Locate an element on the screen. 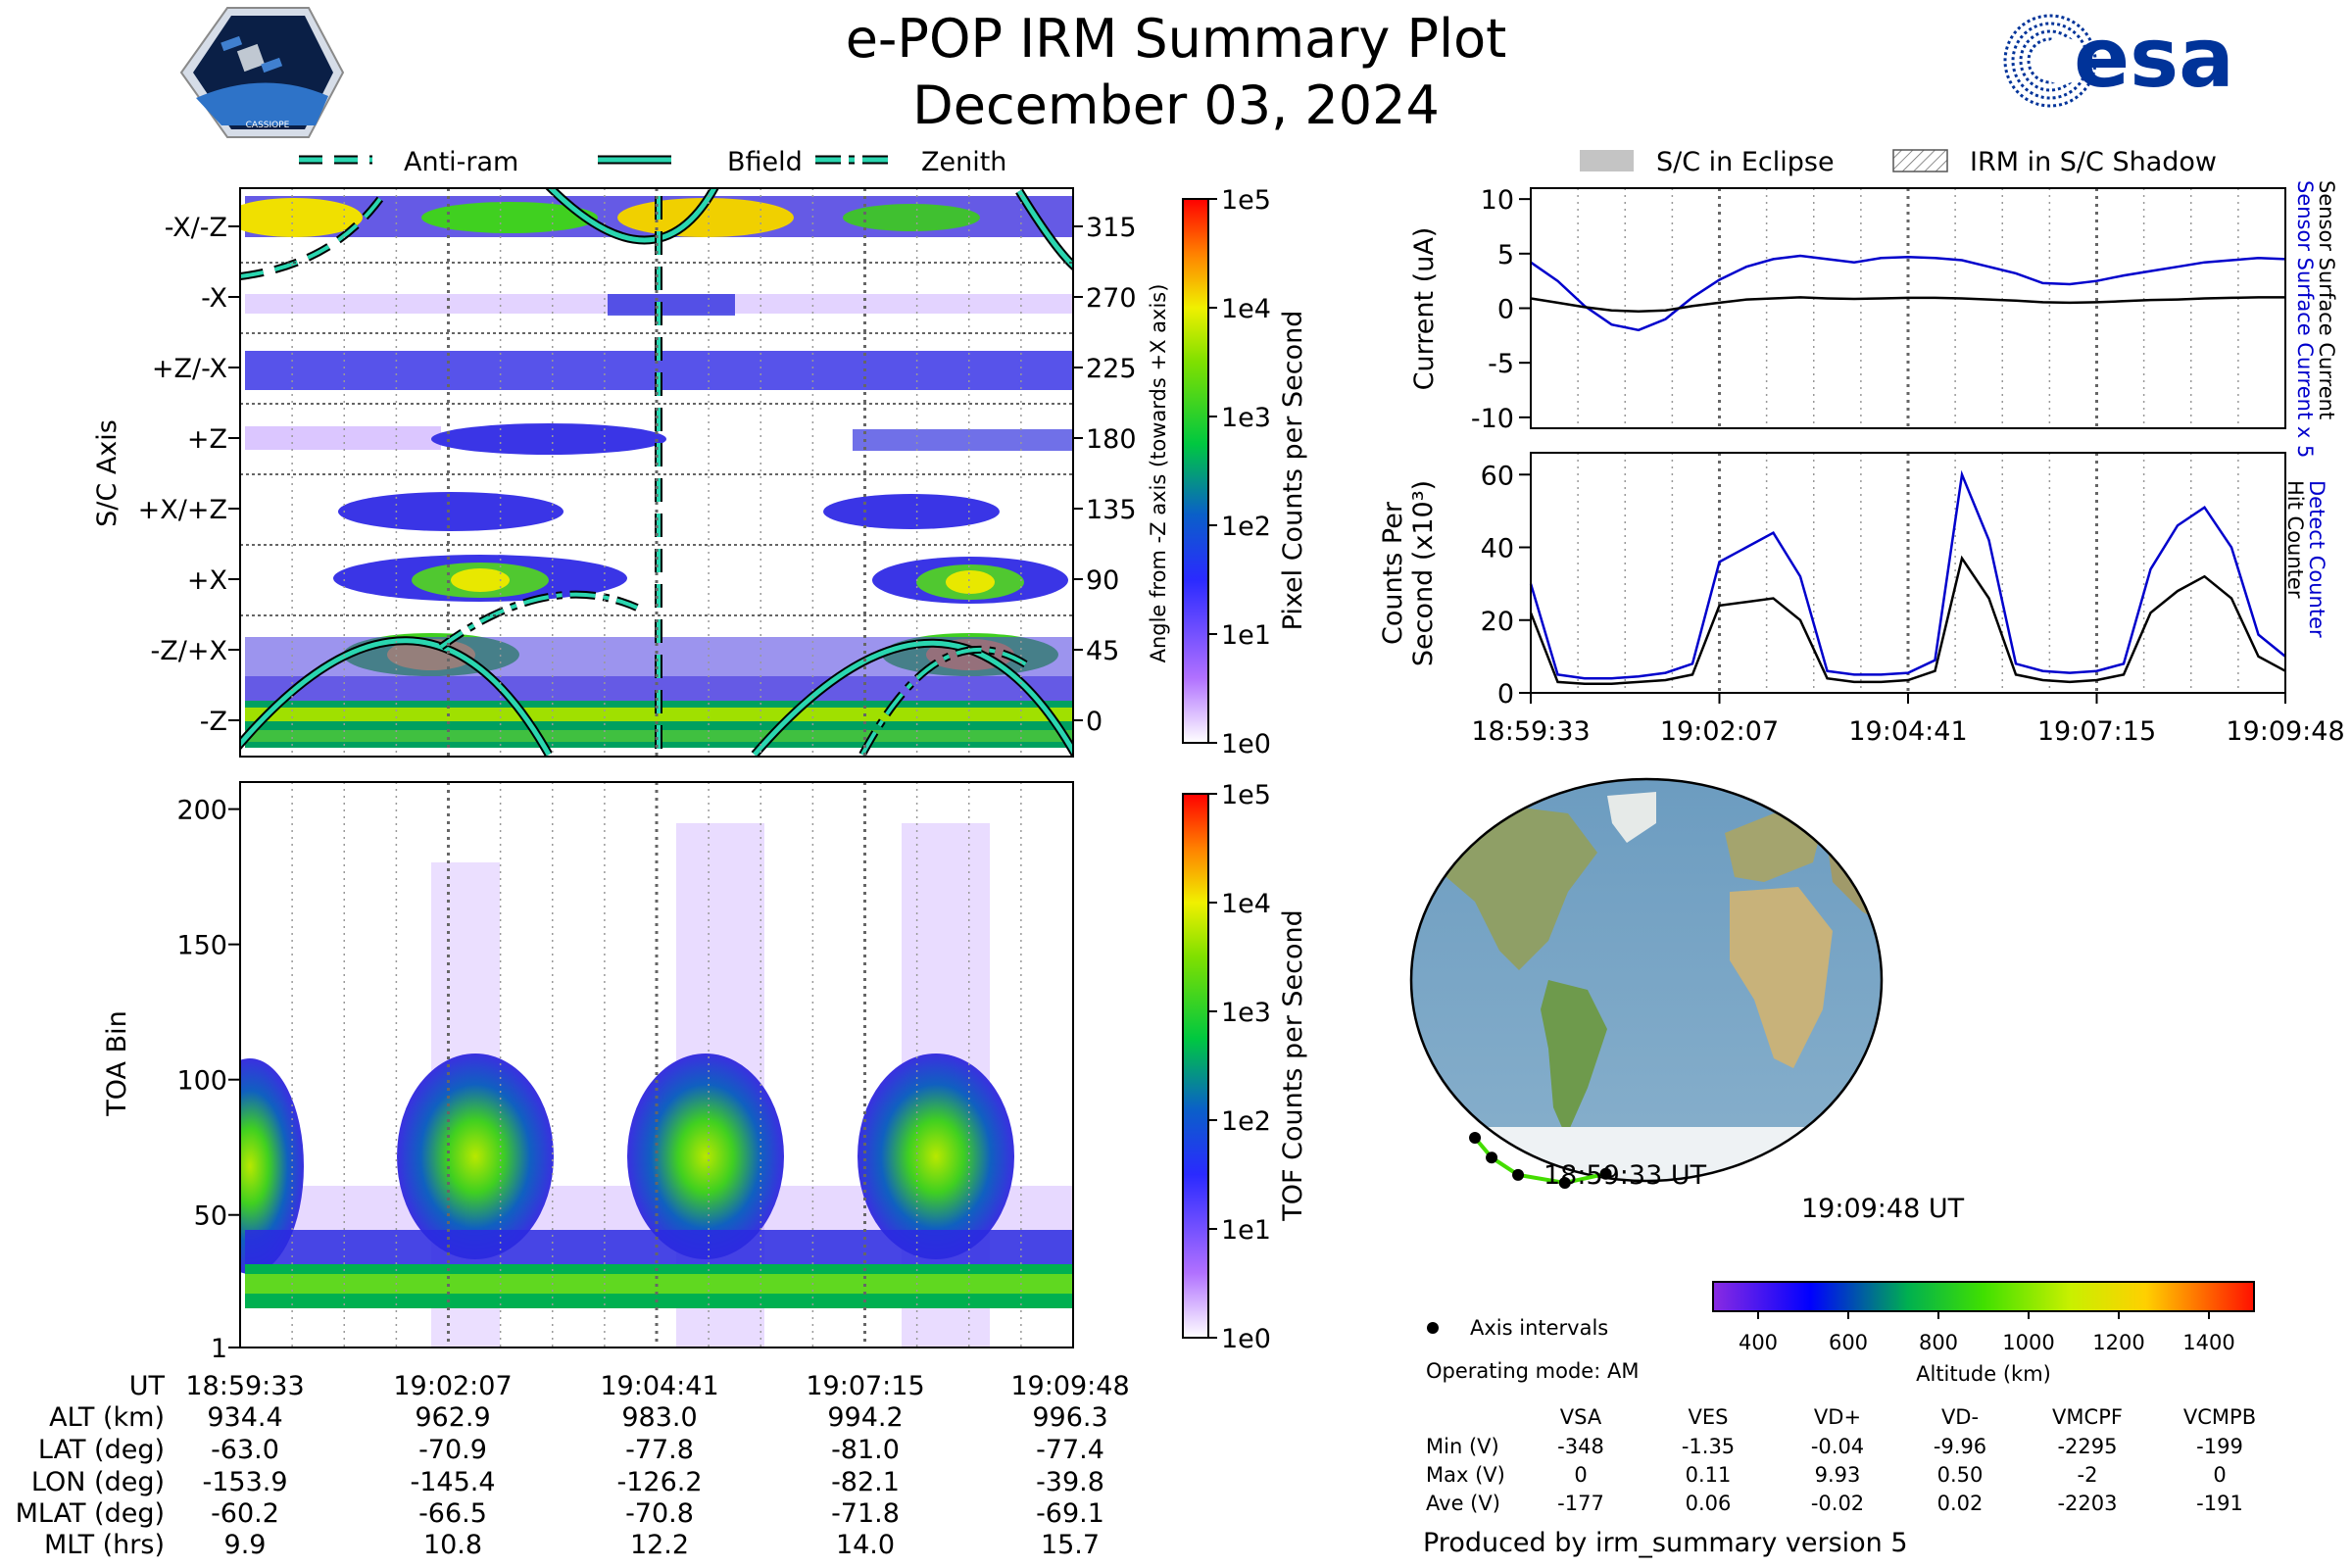  current-line is located at coordinates (1907, 305).